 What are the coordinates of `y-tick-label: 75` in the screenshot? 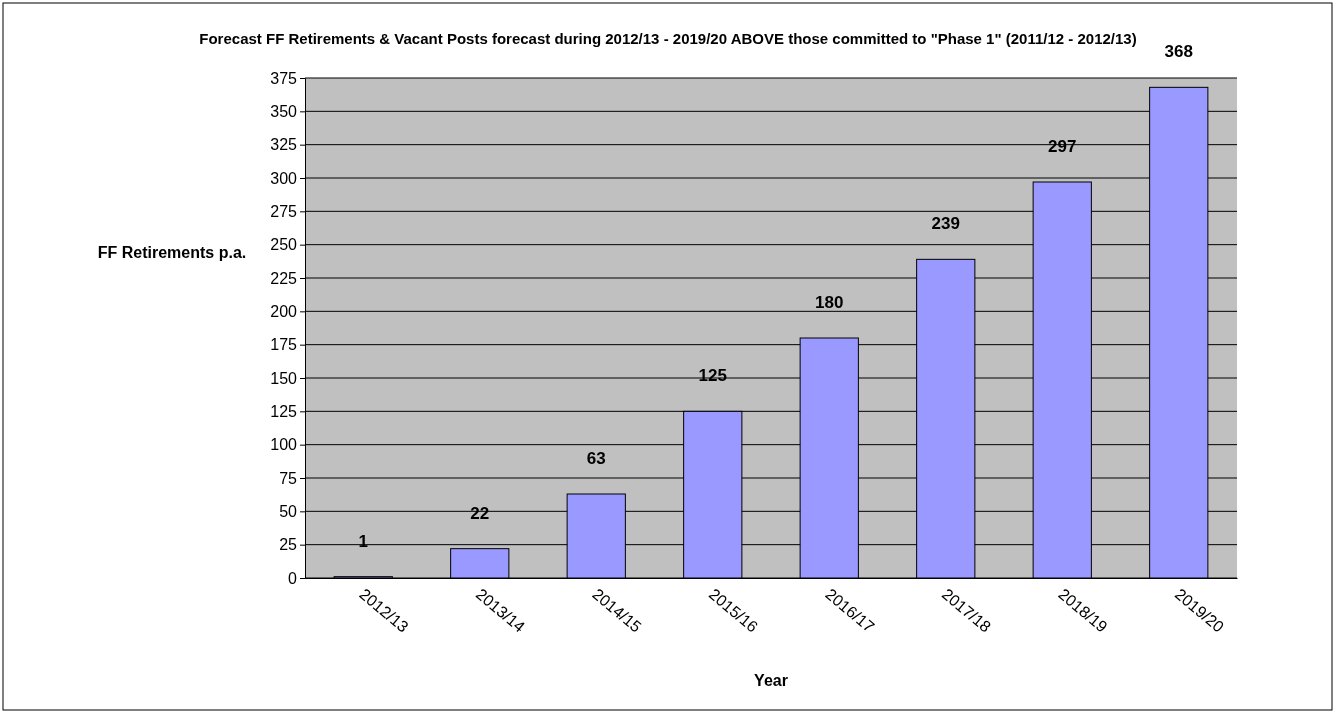 It's located at (288, 478).